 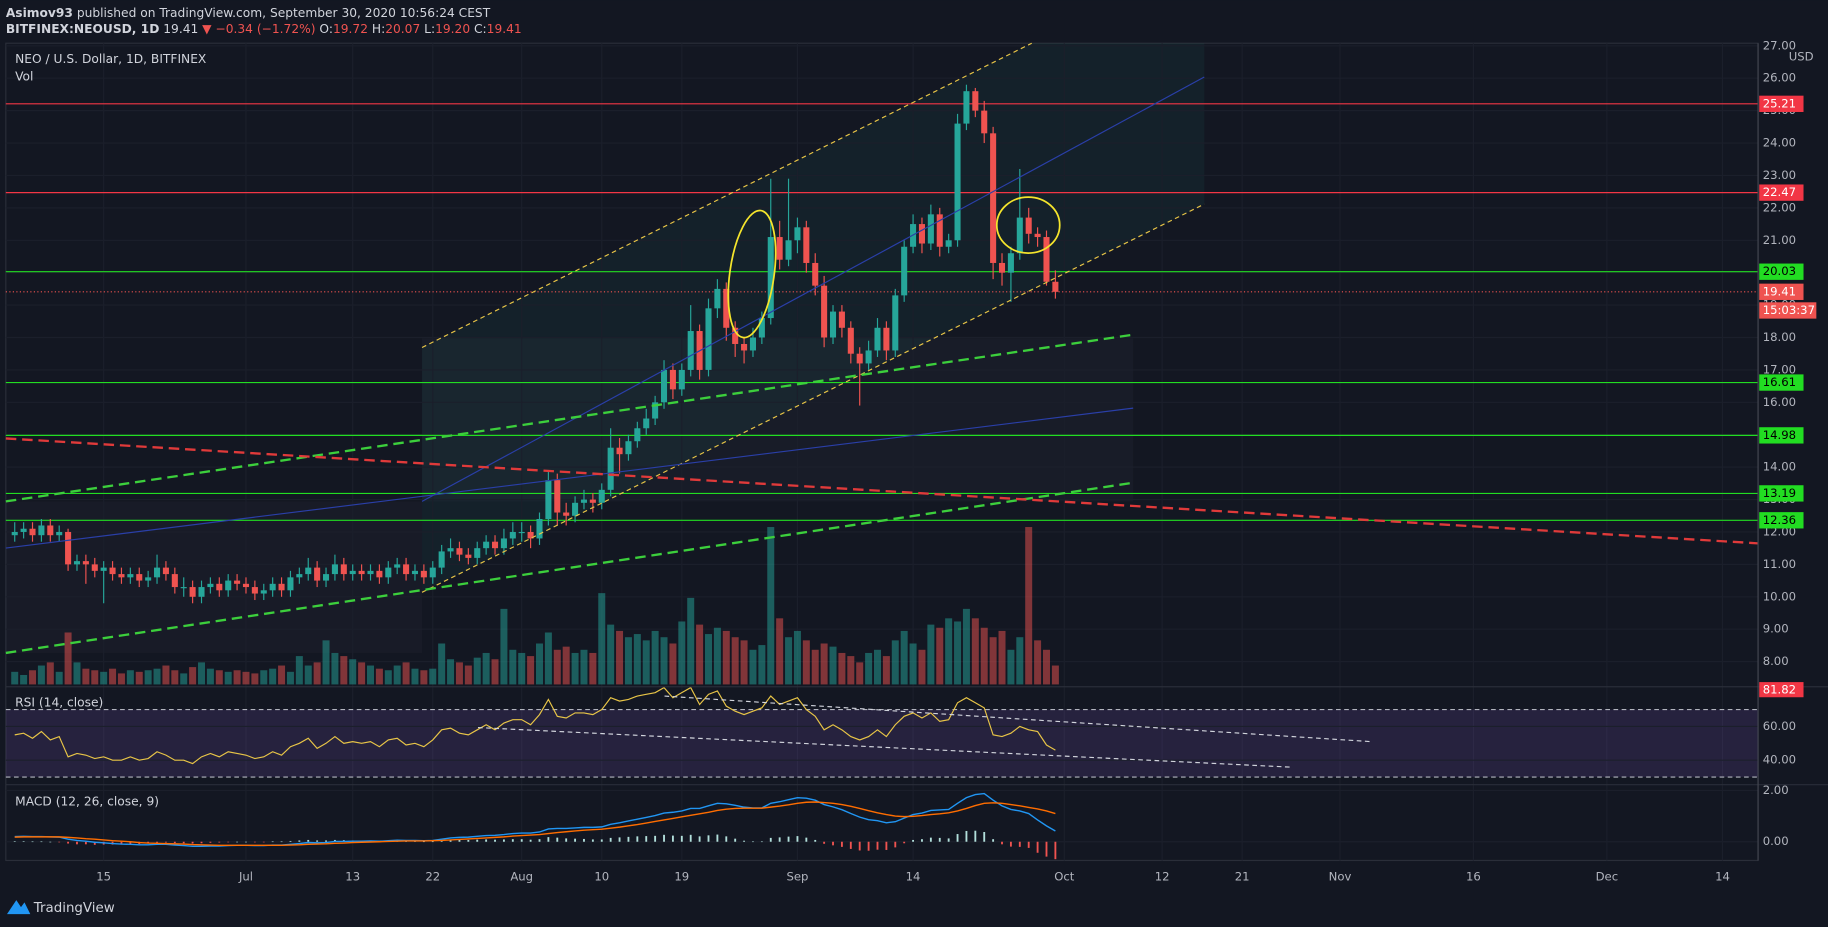 I want to click on y-tick-label: 22.00, so click(x=1779, y=207).